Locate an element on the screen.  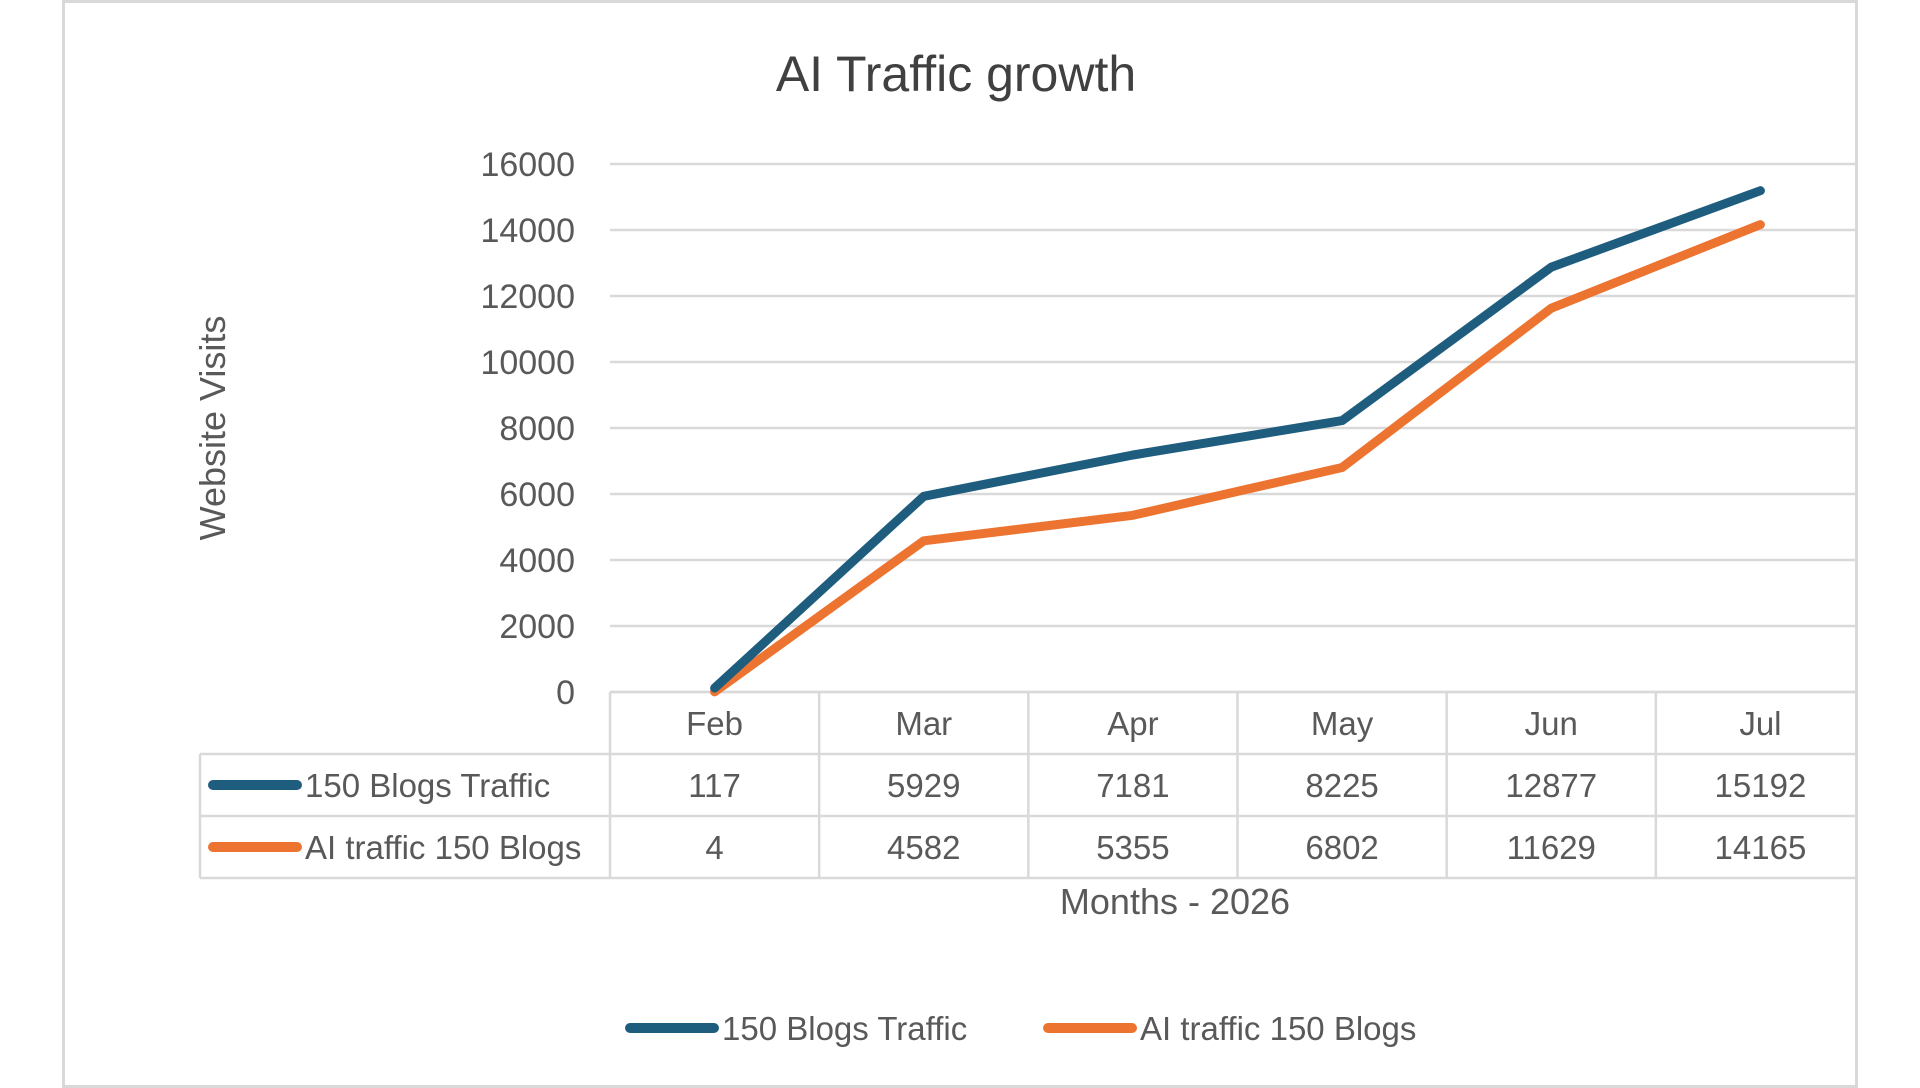
data-label: 14165 is located at coordinates (1761, 847).